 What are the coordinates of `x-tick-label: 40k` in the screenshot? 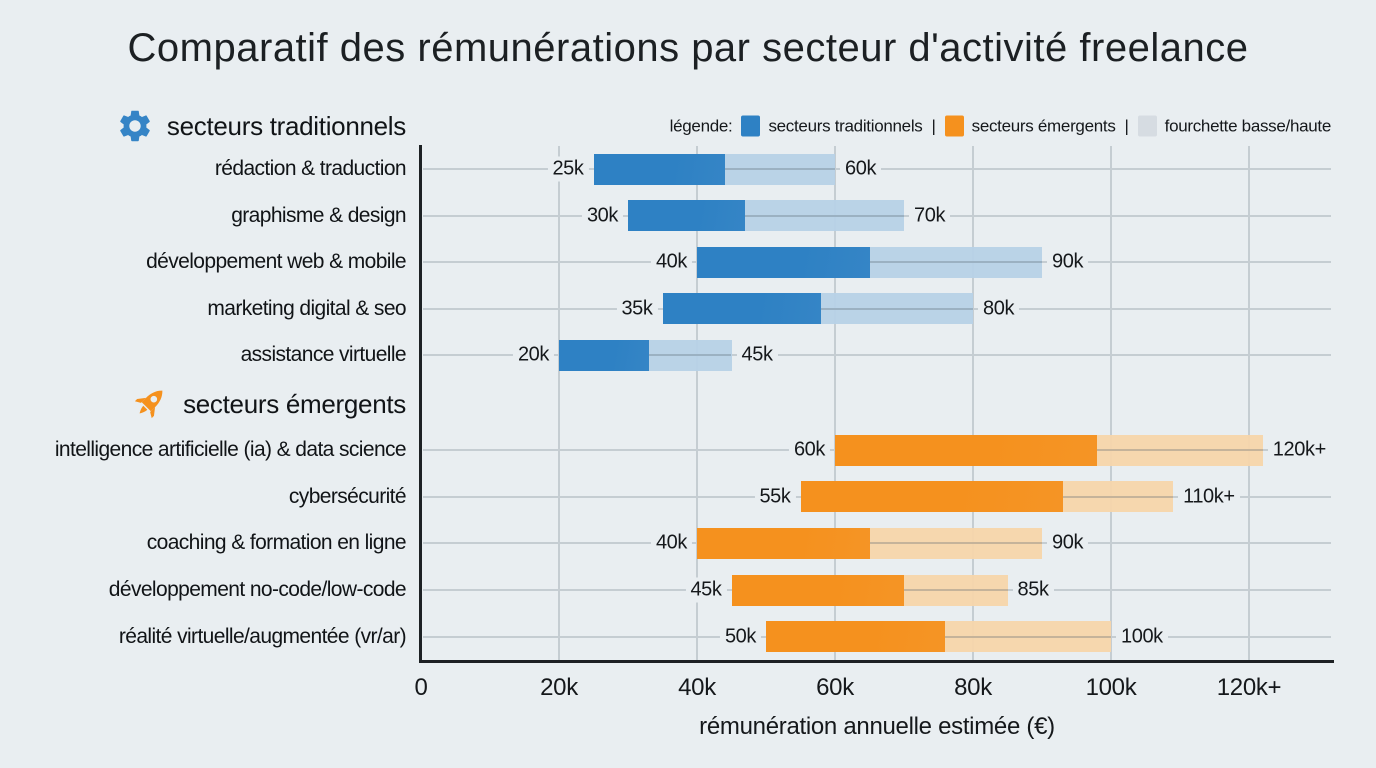 It's located at (697, 687).